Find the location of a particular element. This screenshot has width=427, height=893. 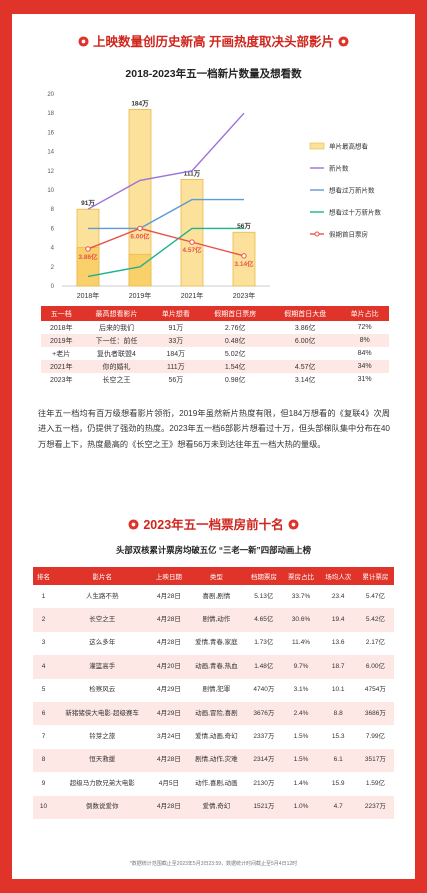

table2-cell: 4.65亿 is located at coordinates (264, 620).